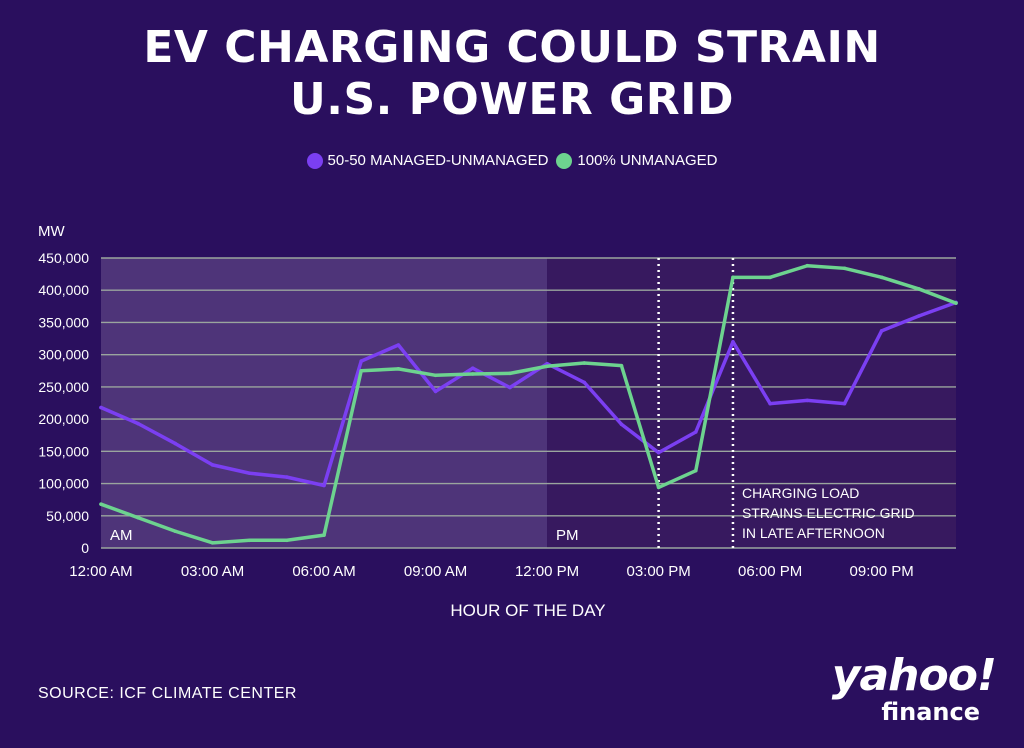  I want to click on annotation-line-1: CHARGING LOAD, so click(800, 493).